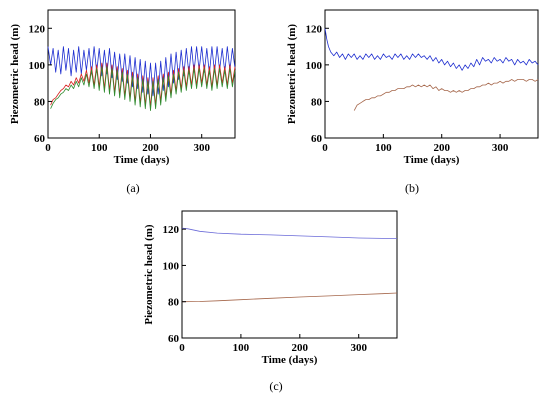 The width and height of the screenshot is (550, 400). Describe the element at coordinates (276, 386) in the screenshot. I see `caption-c: (c)` at that location.